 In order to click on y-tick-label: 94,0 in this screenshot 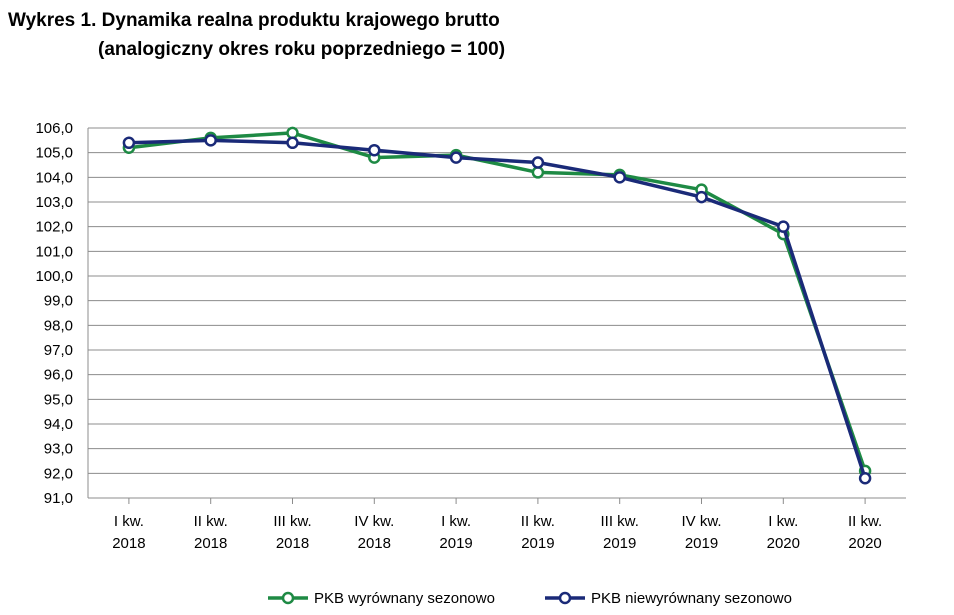, I will do `click(58, 424)`.